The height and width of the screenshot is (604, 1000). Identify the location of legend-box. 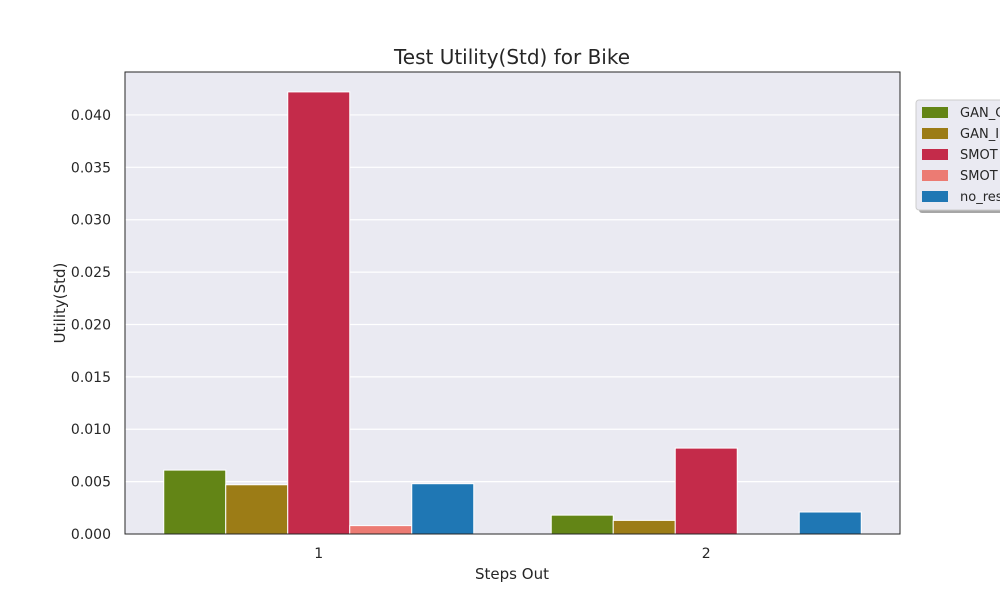
(957, 155).